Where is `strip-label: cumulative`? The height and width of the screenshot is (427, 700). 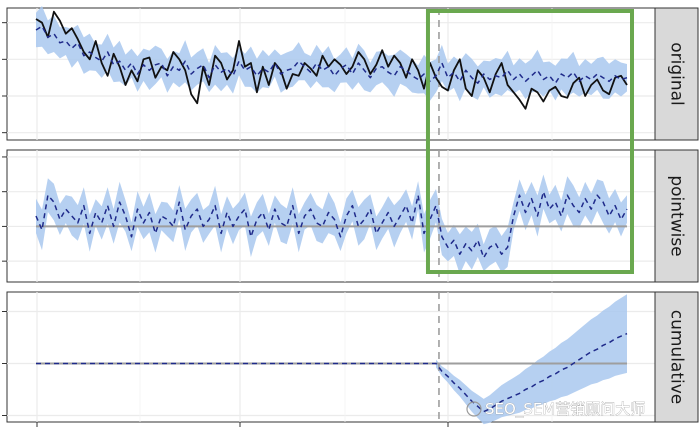
strip-label: cumulative is located at coordinates (677, 357).